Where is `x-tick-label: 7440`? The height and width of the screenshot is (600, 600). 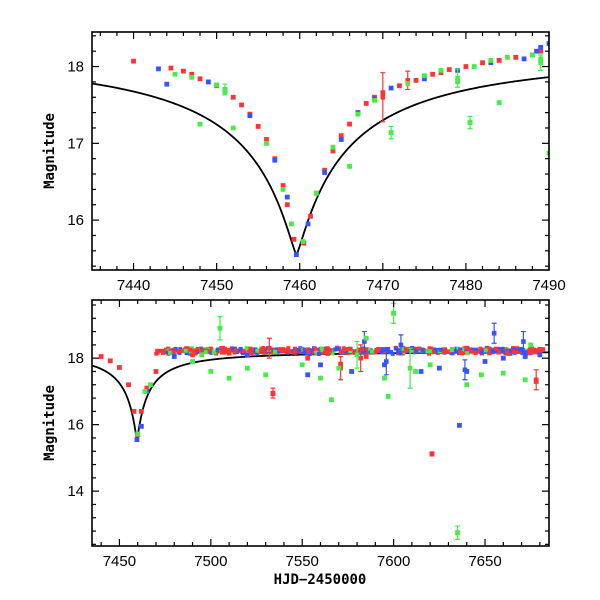
x-tick-label: 7440 is located at coordinates (133, 285).